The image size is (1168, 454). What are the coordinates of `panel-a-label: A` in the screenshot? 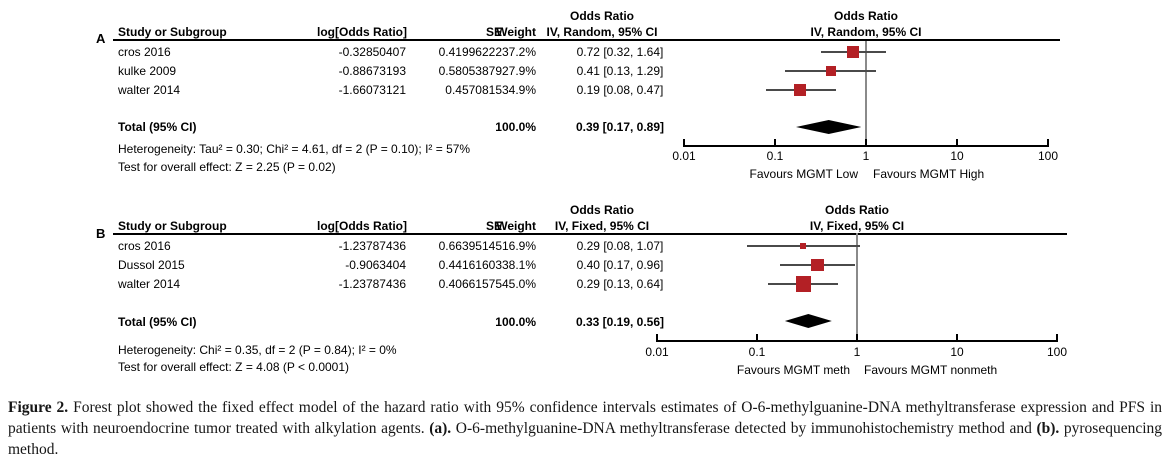 It's located at (101, 38).